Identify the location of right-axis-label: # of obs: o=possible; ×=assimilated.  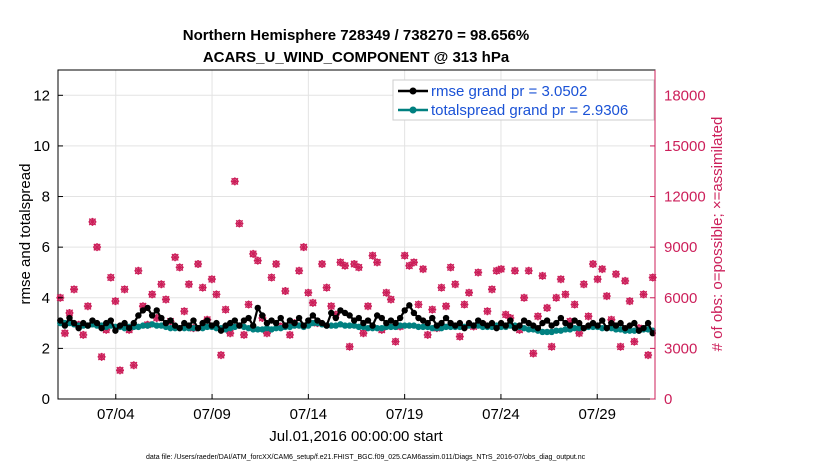
(717, 234).